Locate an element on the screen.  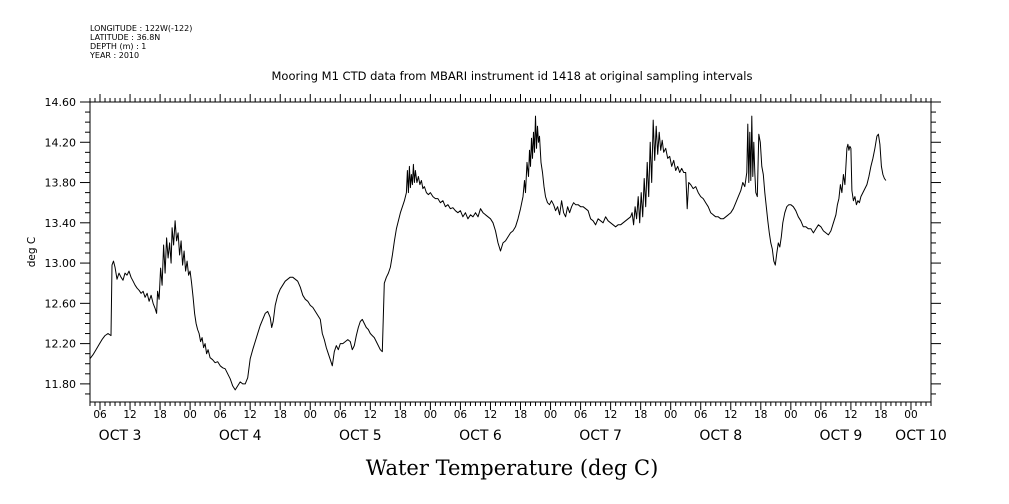
day-label: OCT 10 is located at coordinates (921, 436).